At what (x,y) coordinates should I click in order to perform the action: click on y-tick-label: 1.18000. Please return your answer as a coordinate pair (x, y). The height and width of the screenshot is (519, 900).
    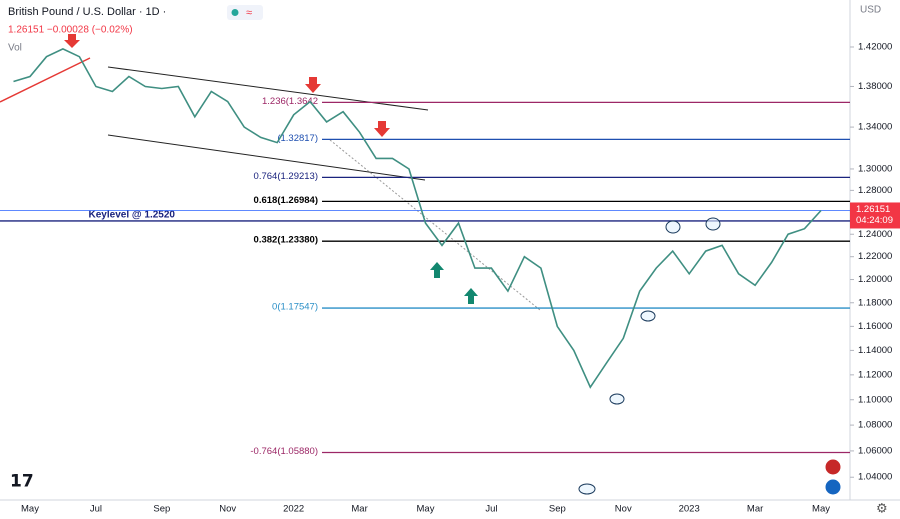
    Looking at the image, I should click on (875, 302).